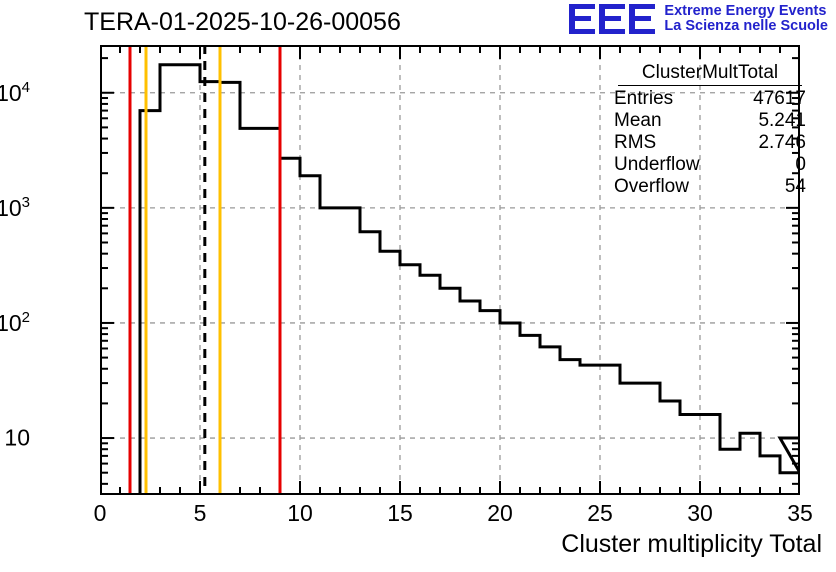 Image resolution: width=836 pixels, height=572 pixels. Describe the element at coordinates (15, 92) in the screenshot. I see `y-axis-tick-label: 10⁴` at that location.